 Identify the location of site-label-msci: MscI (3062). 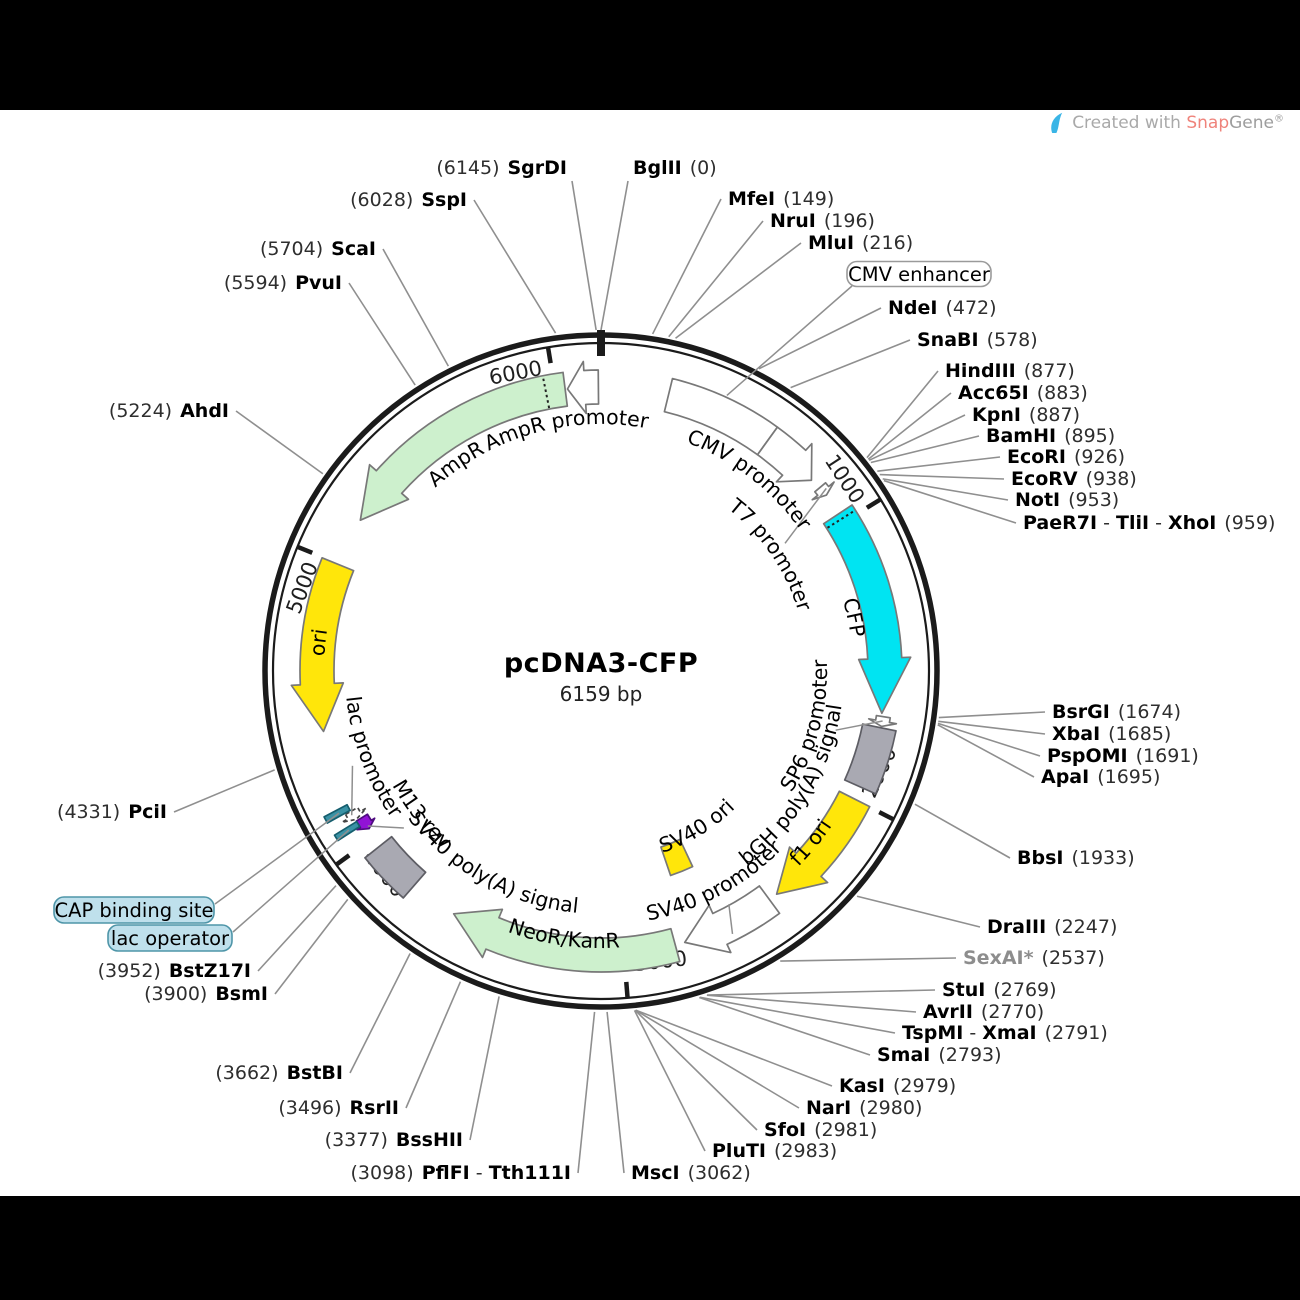
(691, 1173).